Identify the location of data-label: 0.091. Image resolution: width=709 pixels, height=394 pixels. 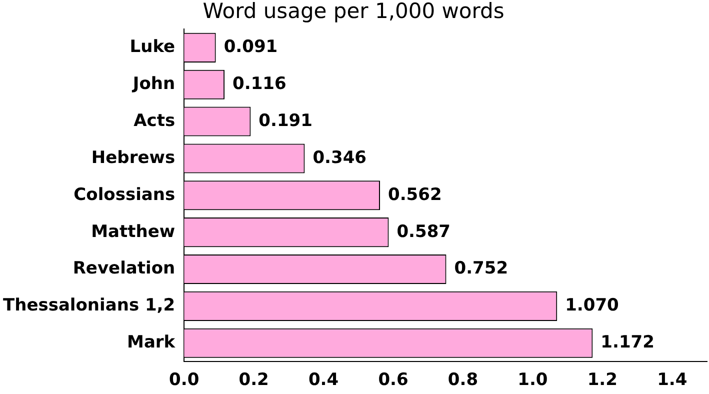
(251, 47).